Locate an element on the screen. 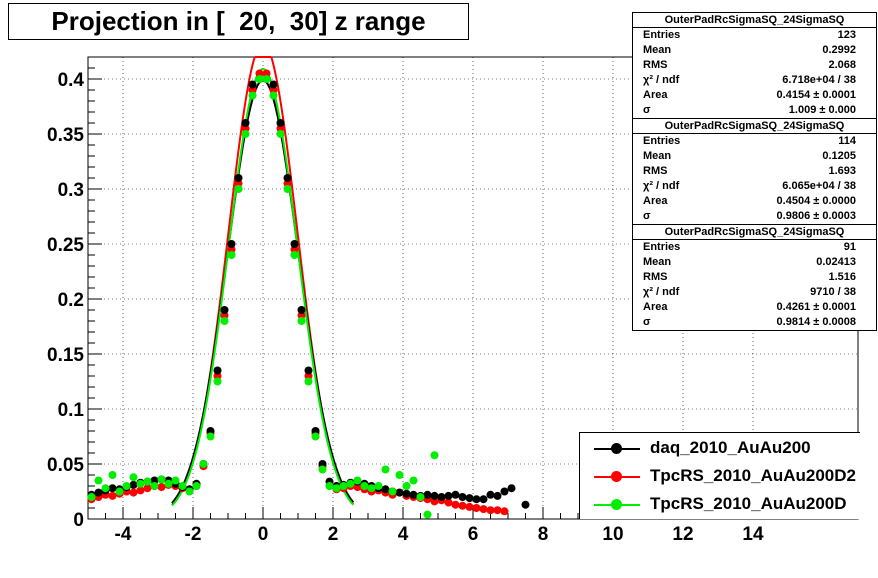 Image resolution: width=878 pixels, height=578 pixels. y-tick-label: 0.4 is located at coordinates (71, 80).